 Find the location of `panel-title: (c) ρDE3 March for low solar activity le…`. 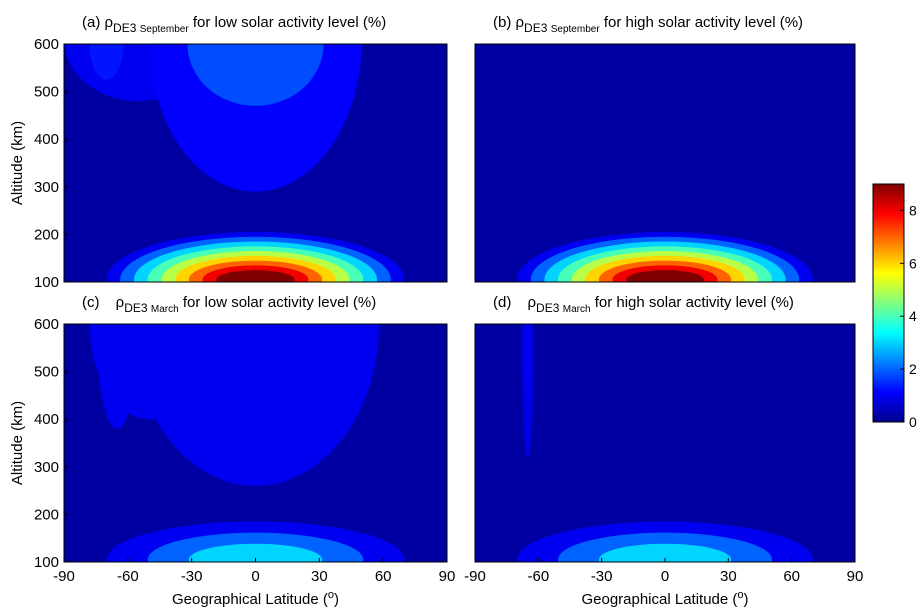

panel-title: (c) ρDE3 March for low solar activity le… is located at coordinates (229, 304).